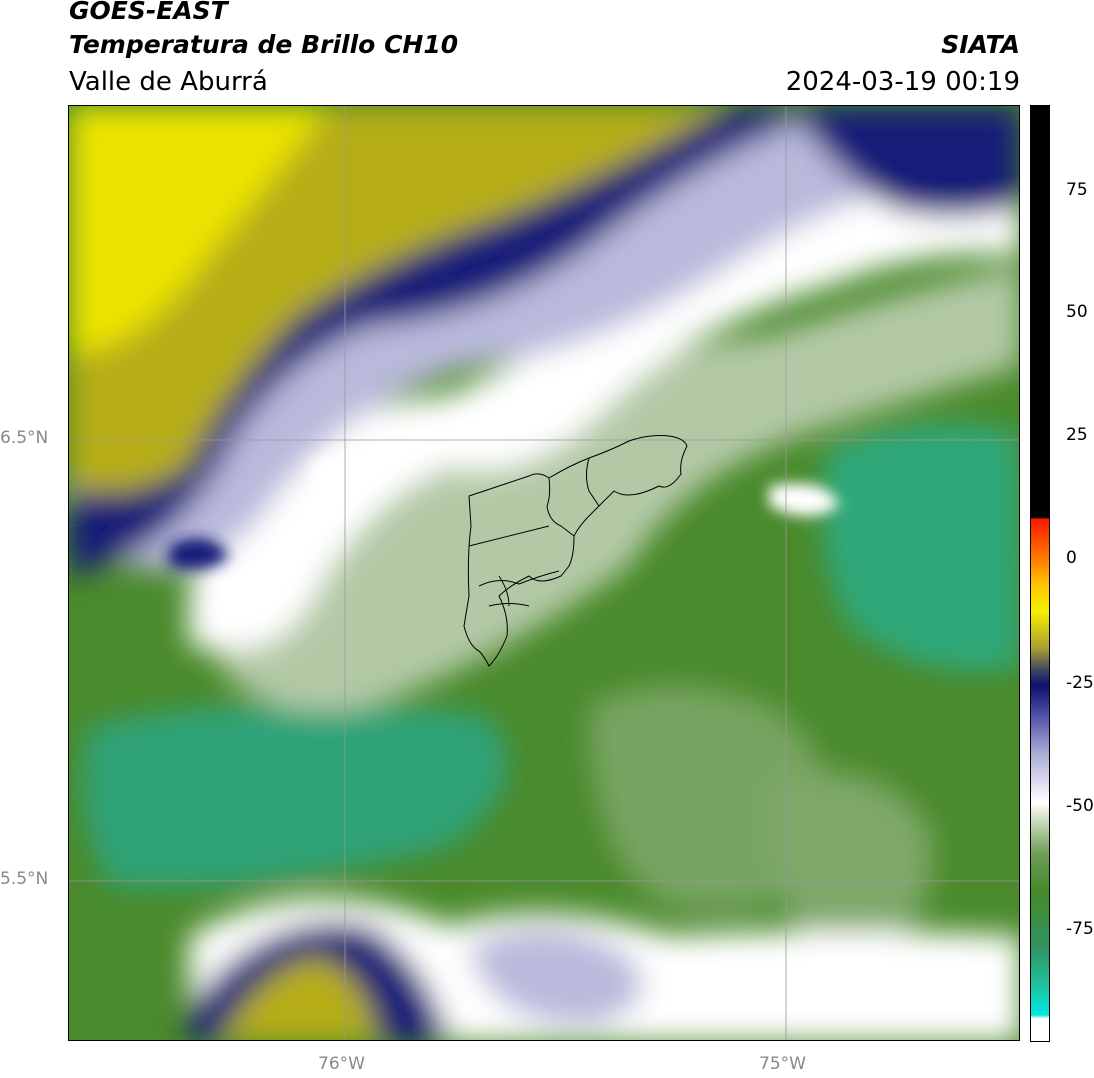 This screenshot has height=1078, width=1094. What do you see at coordinates (1080, 929) in the screenshot?
I see `colorbar-tick-minus75: -75` at bounding box center [1080, 929].